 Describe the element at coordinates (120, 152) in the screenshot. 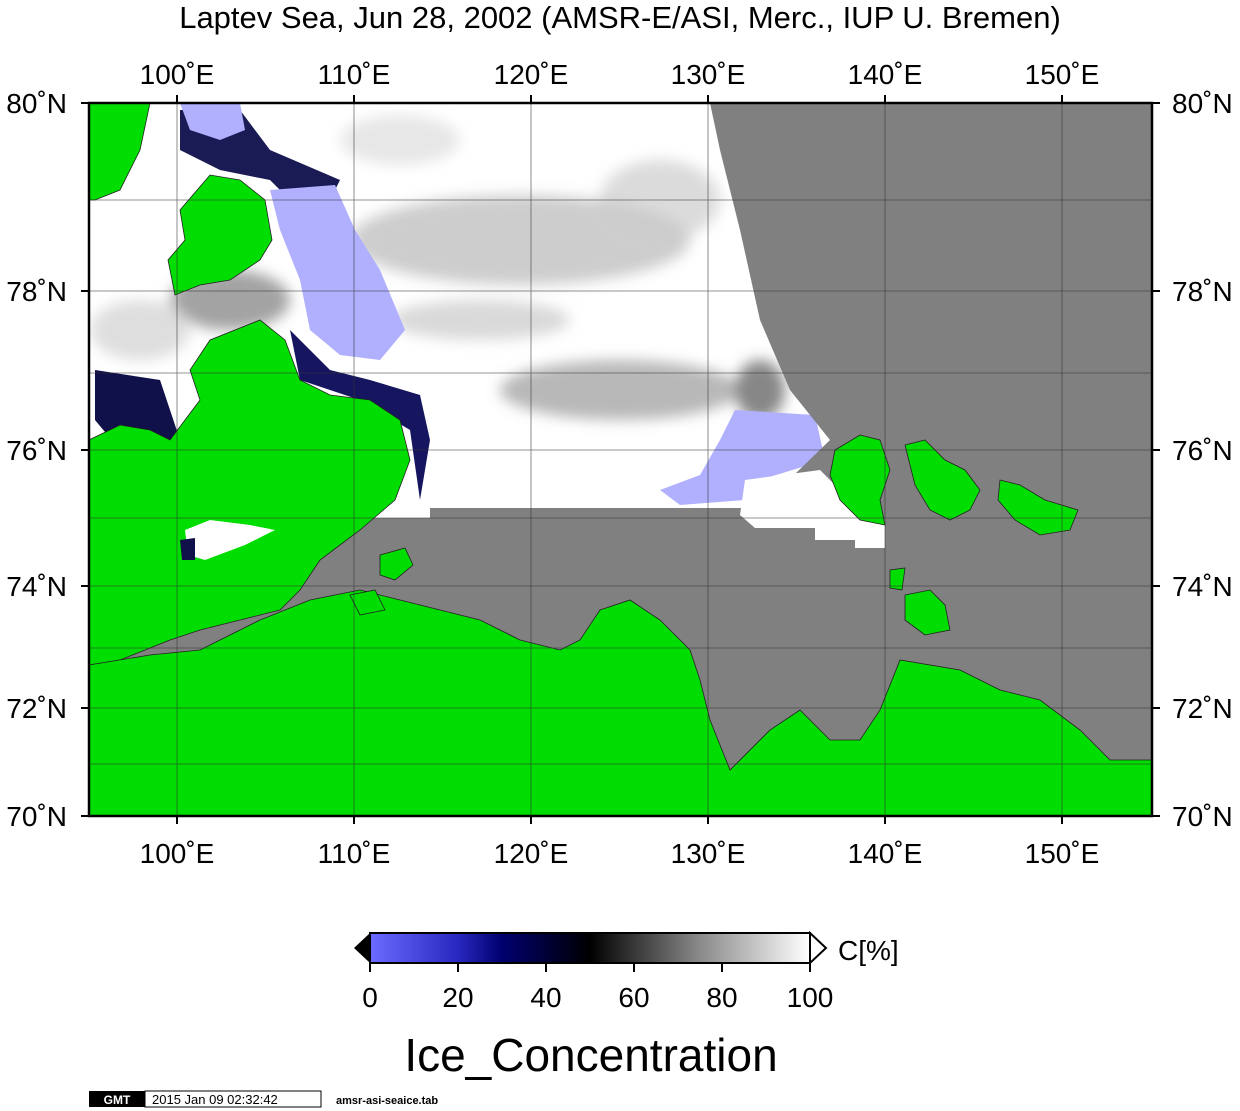

I see `land-severnaya-north` at that location.